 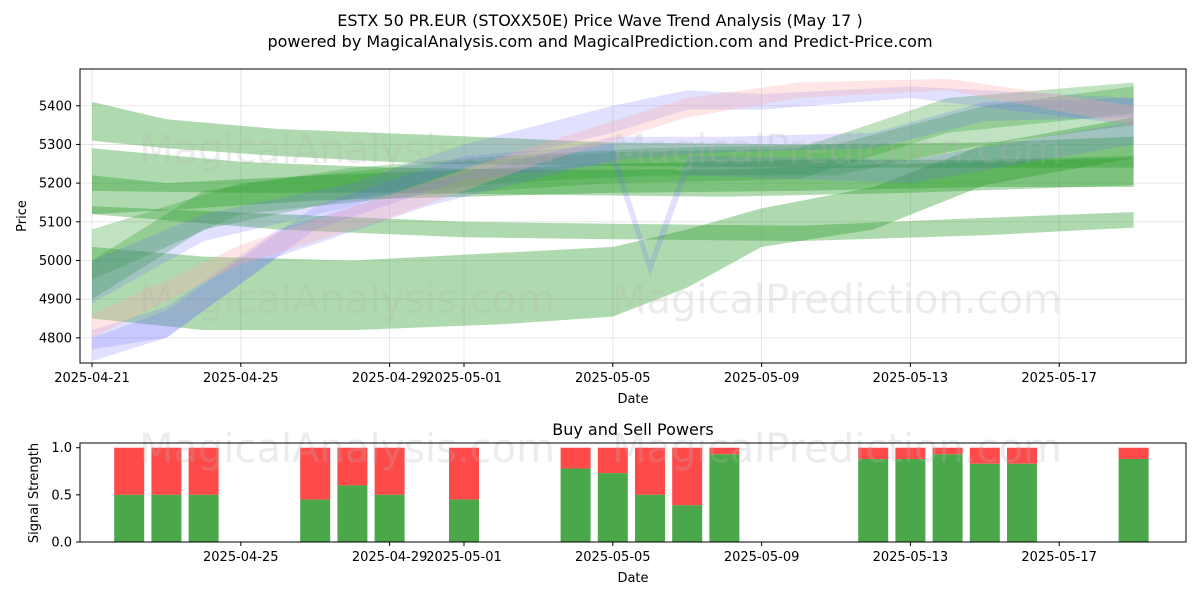 I want to click on signal-bars, so click(x=631, y=494).